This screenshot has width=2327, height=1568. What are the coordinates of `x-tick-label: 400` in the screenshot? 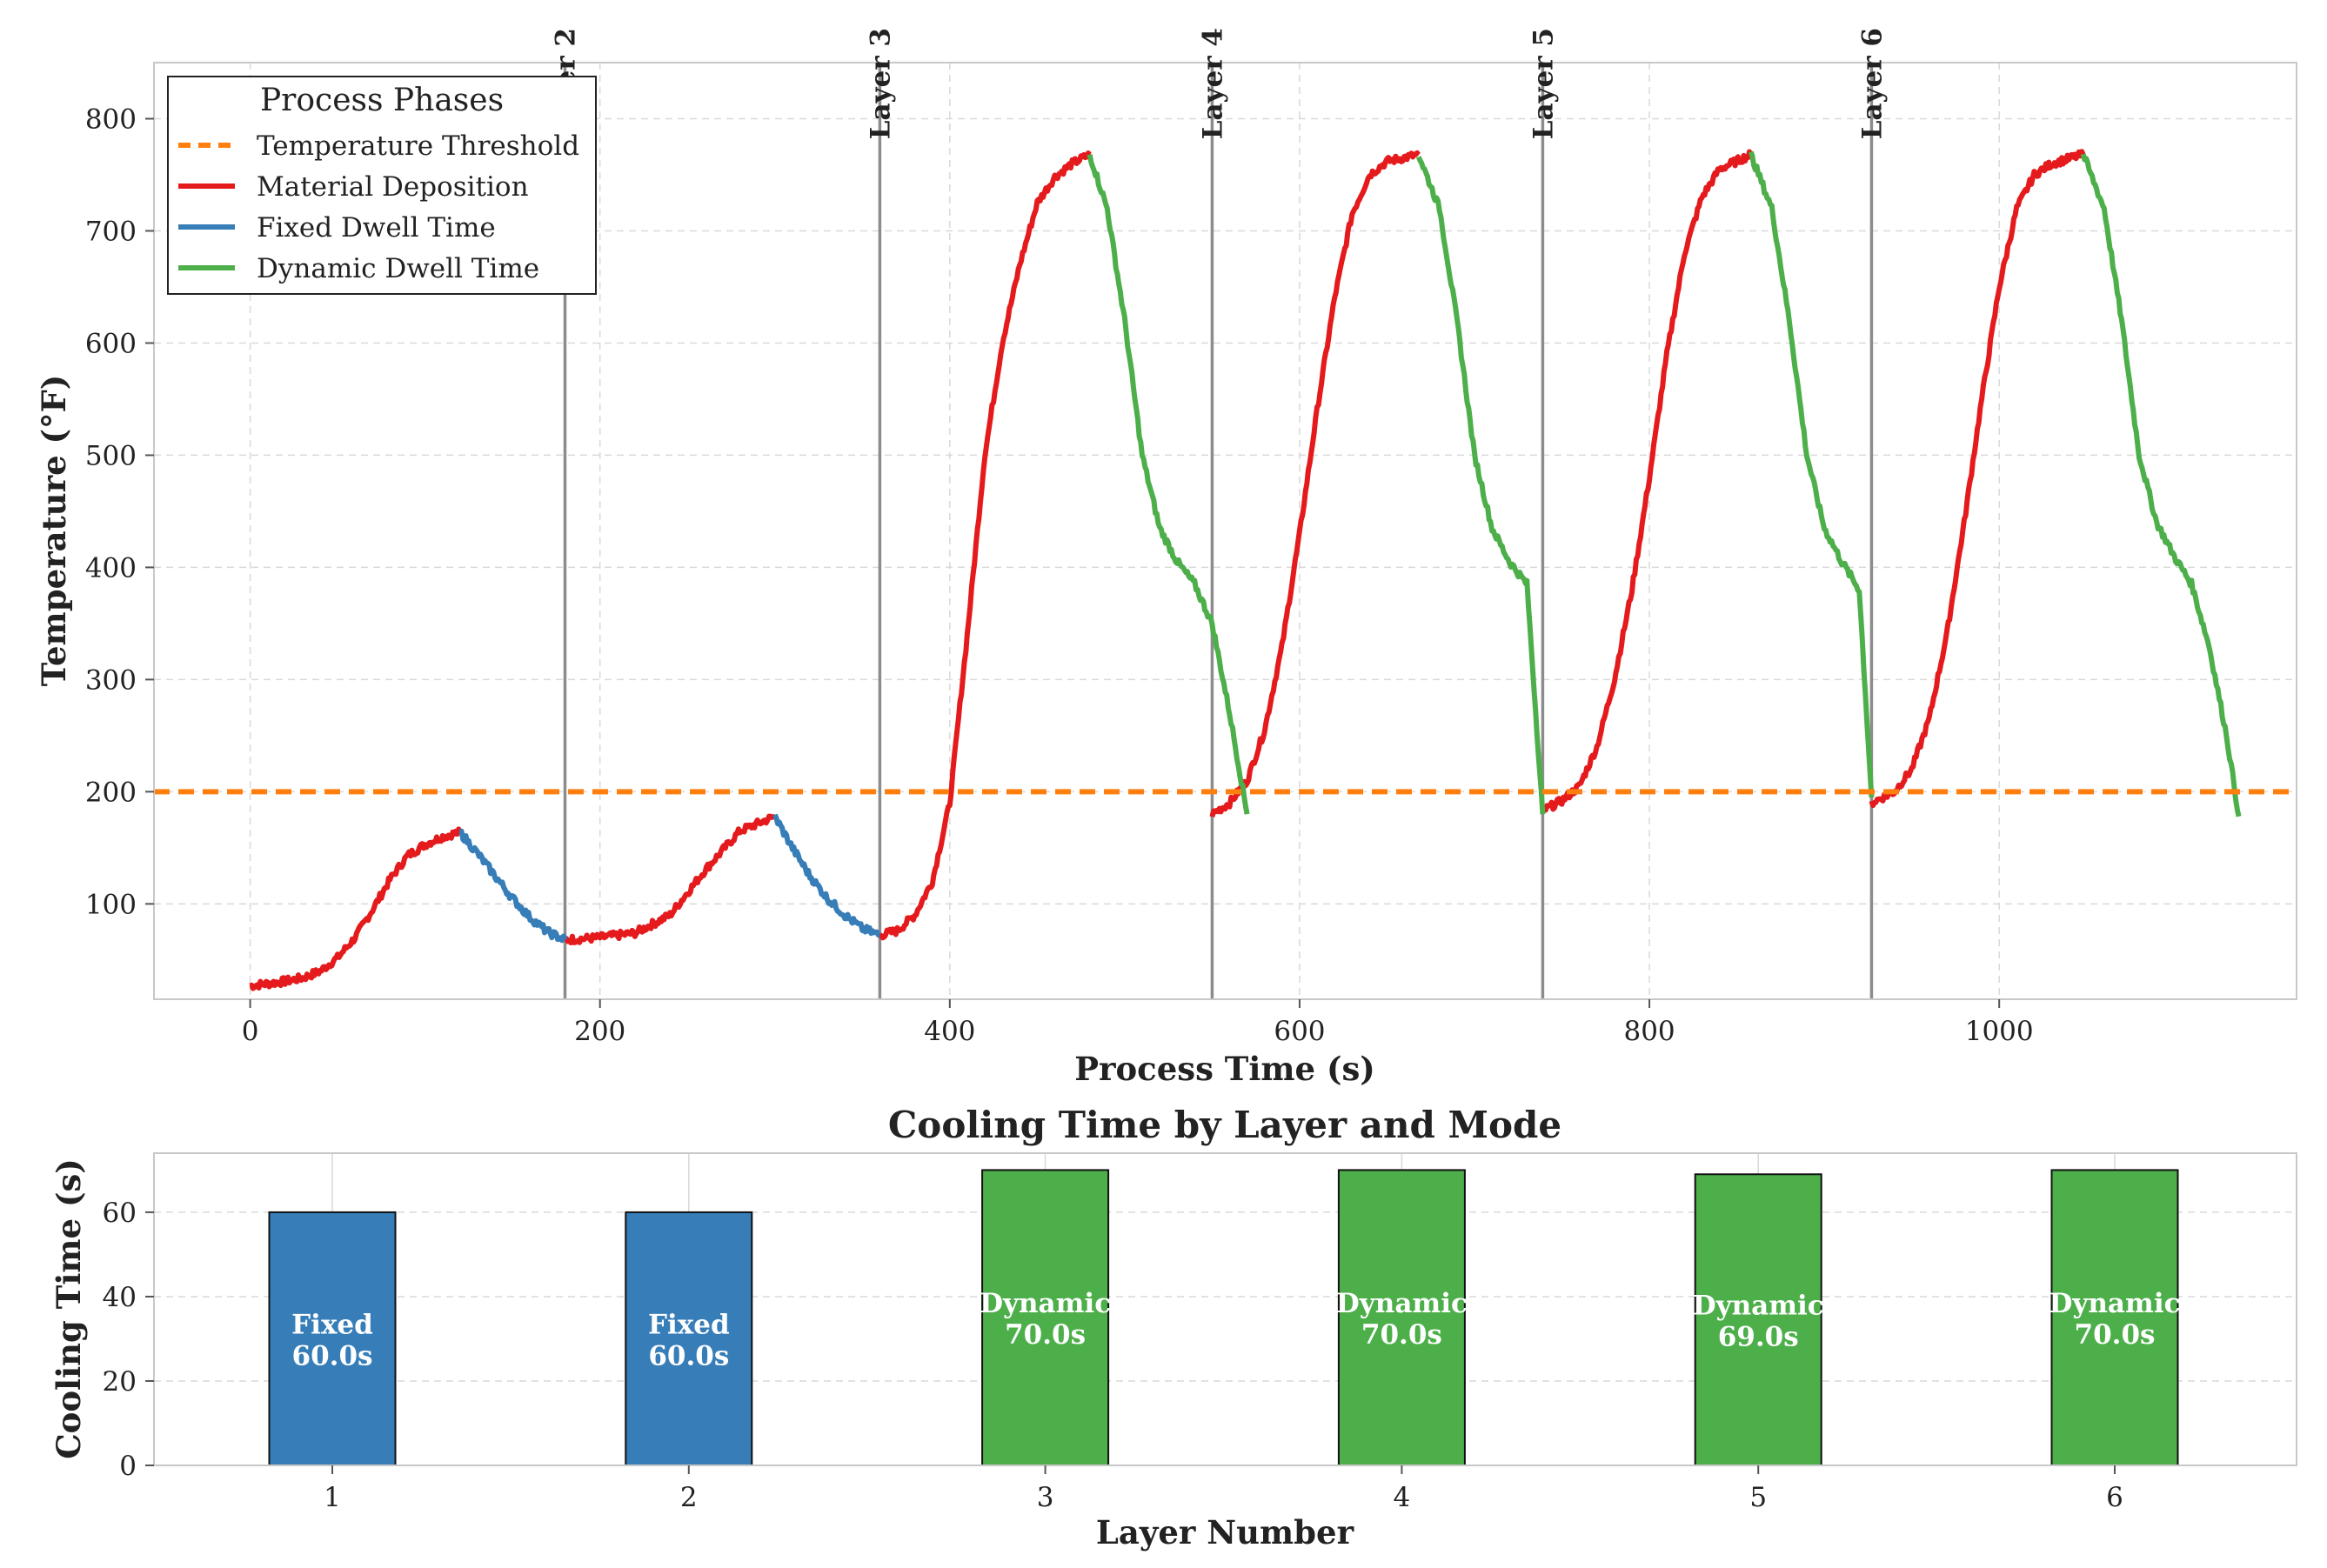 It's located at (949, 1031).